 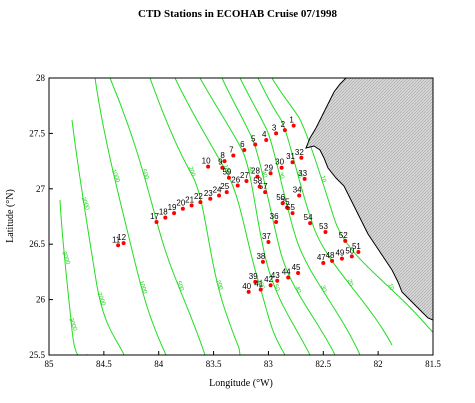 I want to click on station-label: 1, so click(x=291, y=120).